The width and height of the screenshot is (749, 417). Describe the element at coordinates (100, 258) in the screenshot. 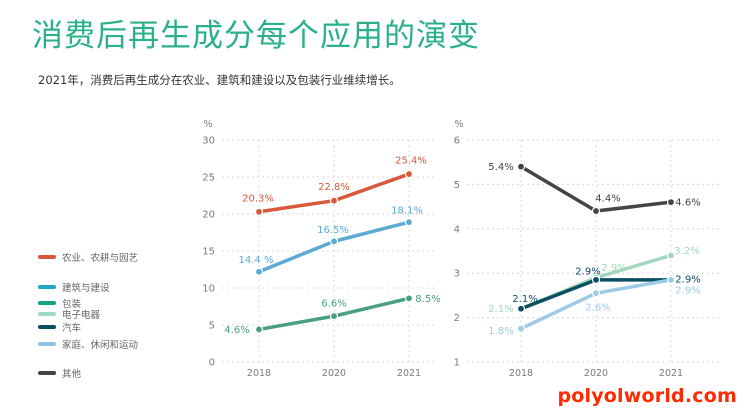

I see `legend-label: 农业、农耕与园艺` at that location.